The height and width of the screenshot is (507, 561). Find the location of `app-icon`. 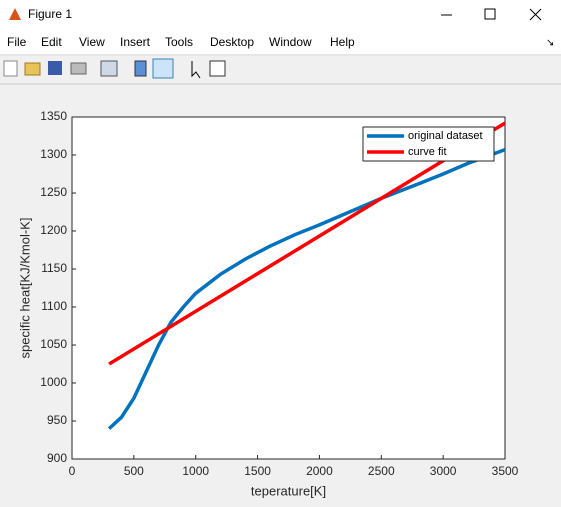

app-icon is located at coordinates (15, 14).